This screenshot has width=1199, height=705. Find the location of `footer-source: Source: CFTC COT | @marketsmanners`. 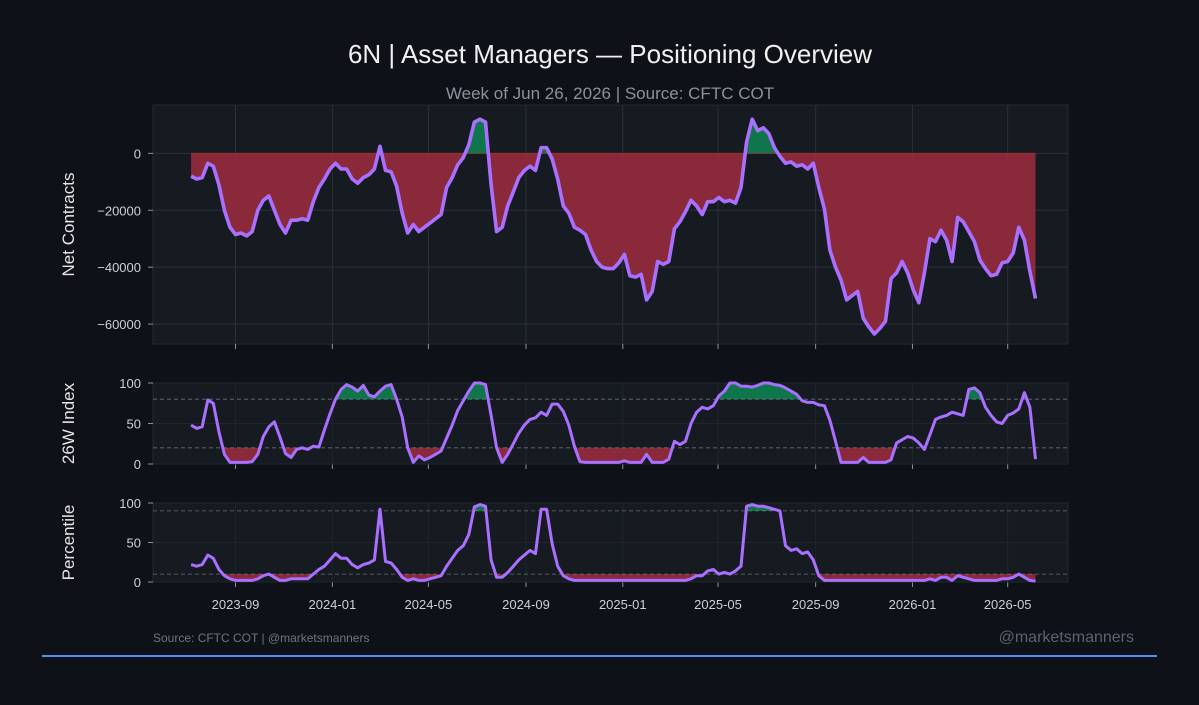

footer-source: Source: CFTC COT | @marketsmanners is located at coordinates (261, 638).